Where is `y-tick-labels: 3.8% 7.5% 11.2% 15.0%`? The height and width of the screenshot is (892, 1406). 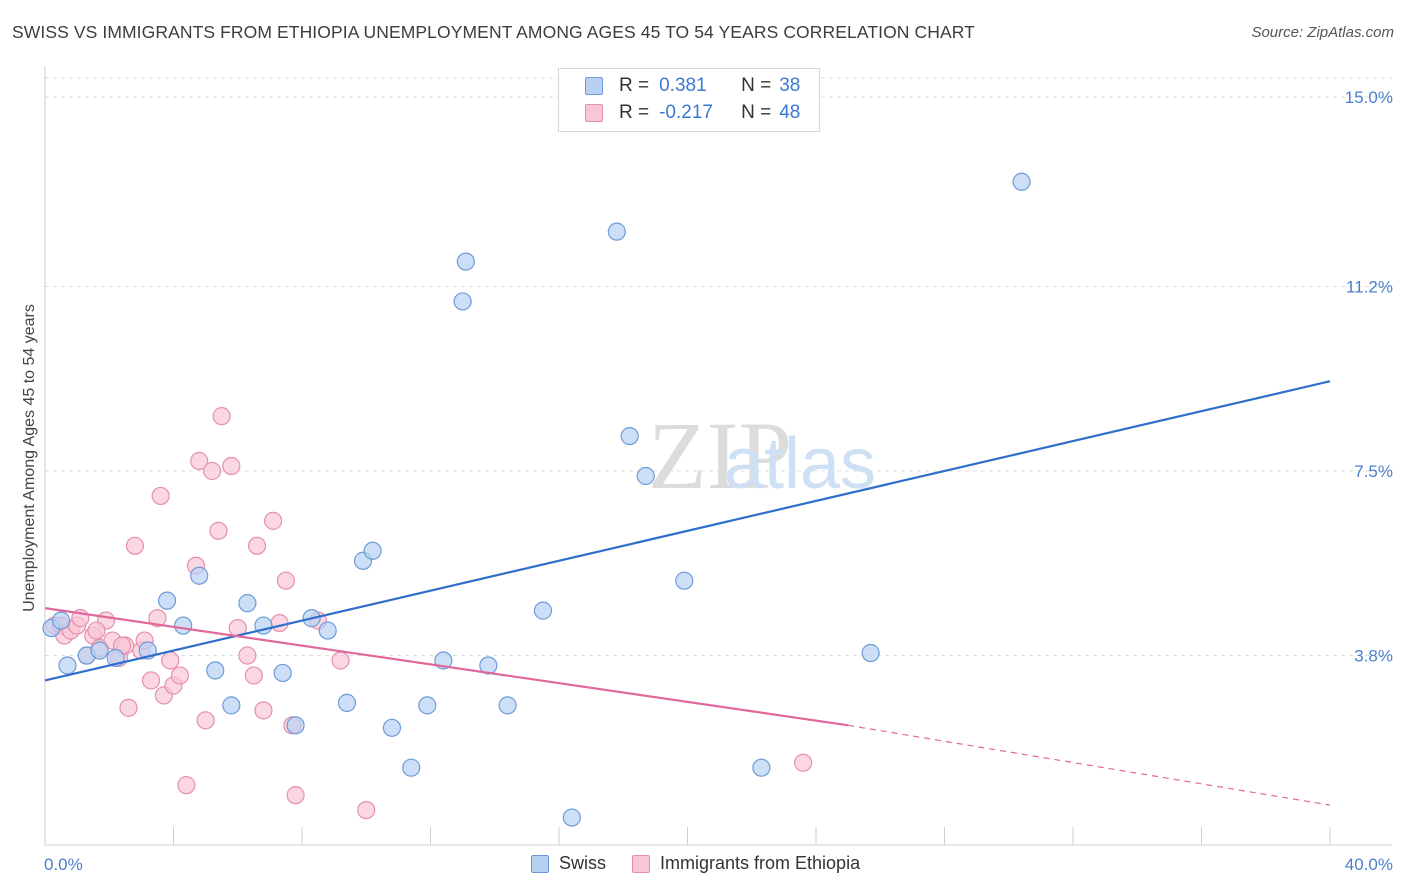 y-tick-labels: 3.8% 7.5% 11.2% 15.0% is located at coordinates (1369, 377).